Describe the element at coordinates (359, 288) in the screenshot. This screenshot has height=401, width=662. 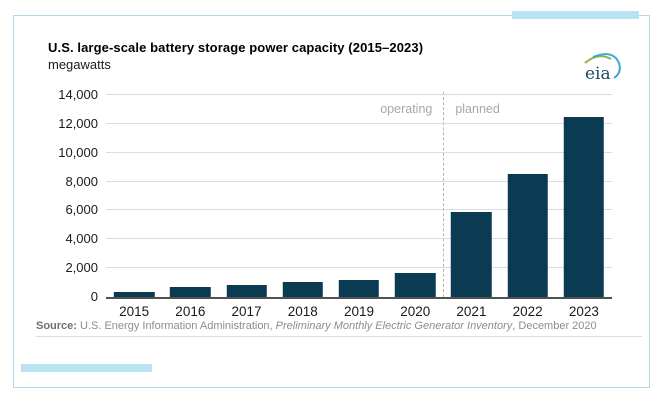
I see `bar-2019` at that location.